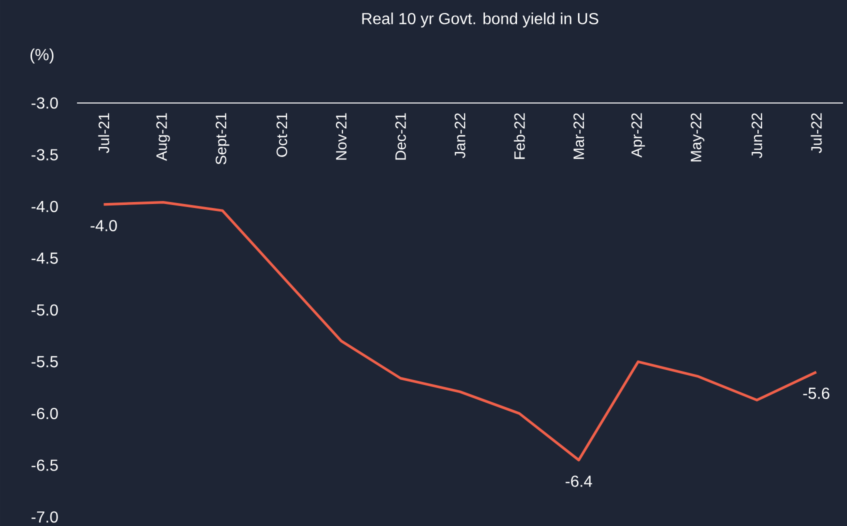  I want to click on y-tick-label: -7.0, so click(45, 517).